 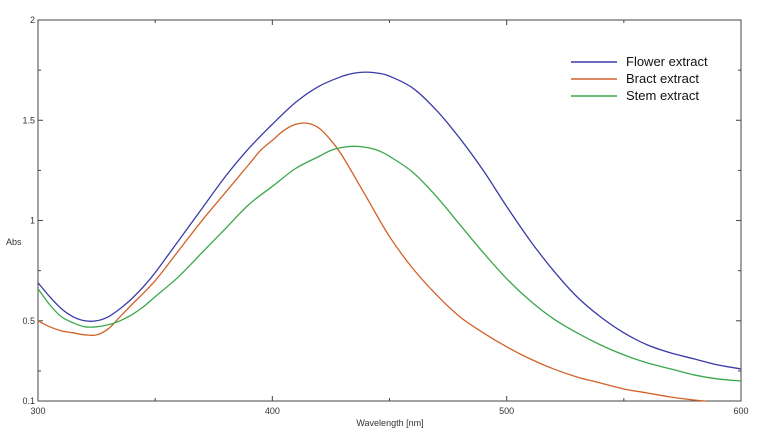 What do you see at coordinates (662, 78) in the screenshot?
I see `legend-label: Bract extract` at bounding box center [662, 78].